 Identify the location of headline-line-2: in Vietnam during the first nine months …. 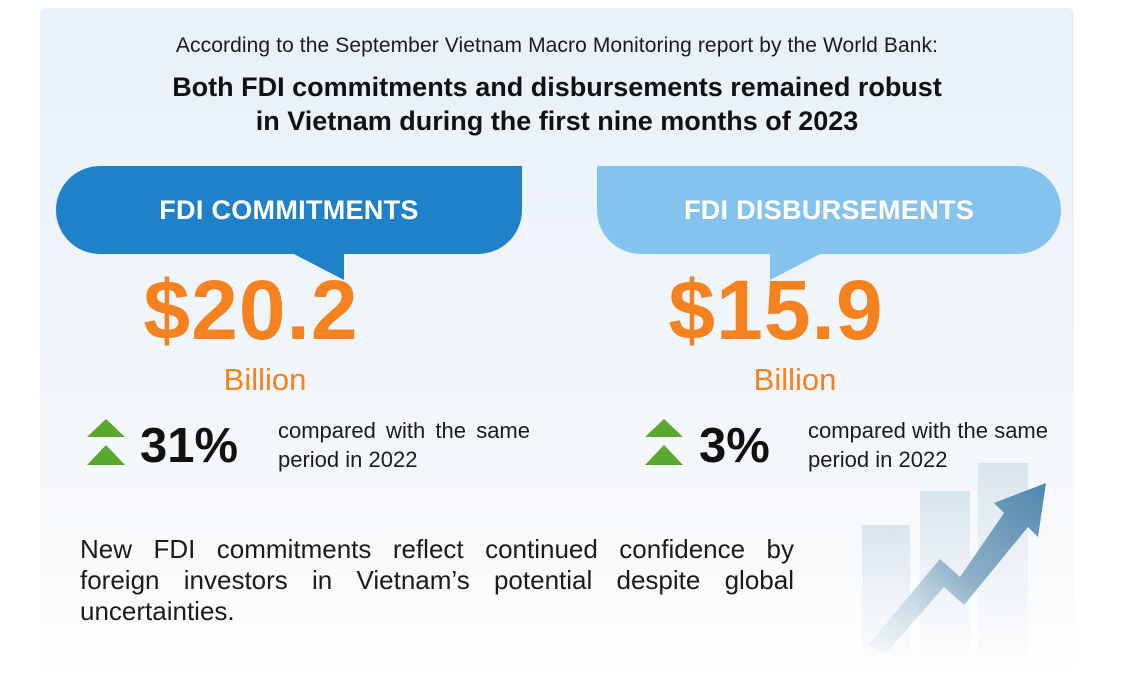
(557, 121).